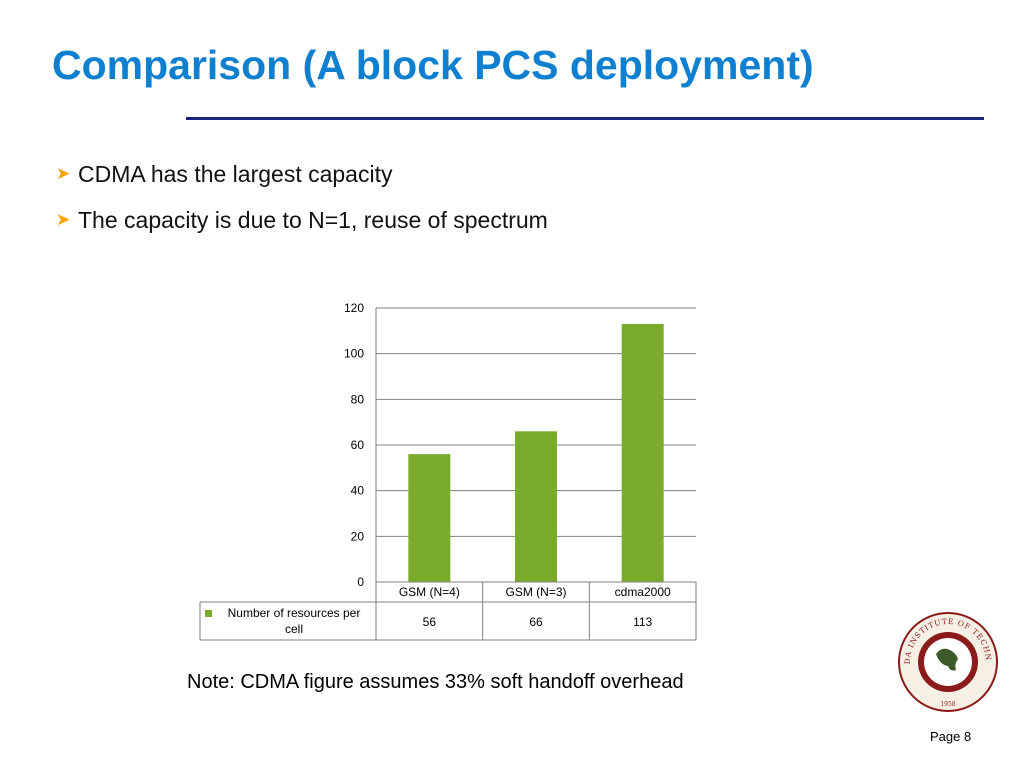 Image resolution: width=1024 pixels, height=768 pixels. What do you see at coordinates (585, 118) in the screenshot?
I see `title-underline` at bounding box center [585, 118].